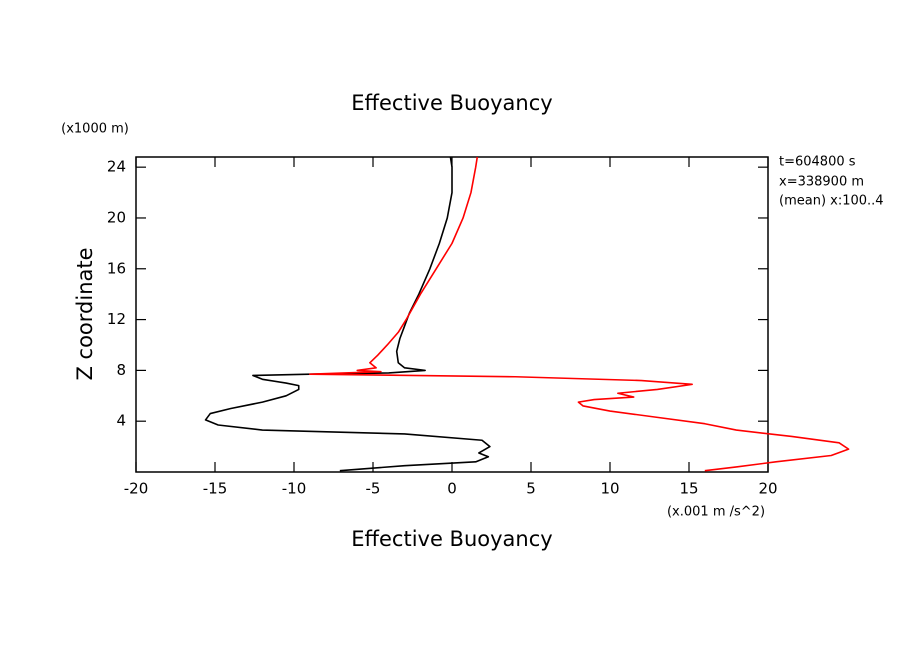 The height and width of the screenshot is (654, 904). I want to click on annotation: (mean) x:100..4, so click(831, 201).